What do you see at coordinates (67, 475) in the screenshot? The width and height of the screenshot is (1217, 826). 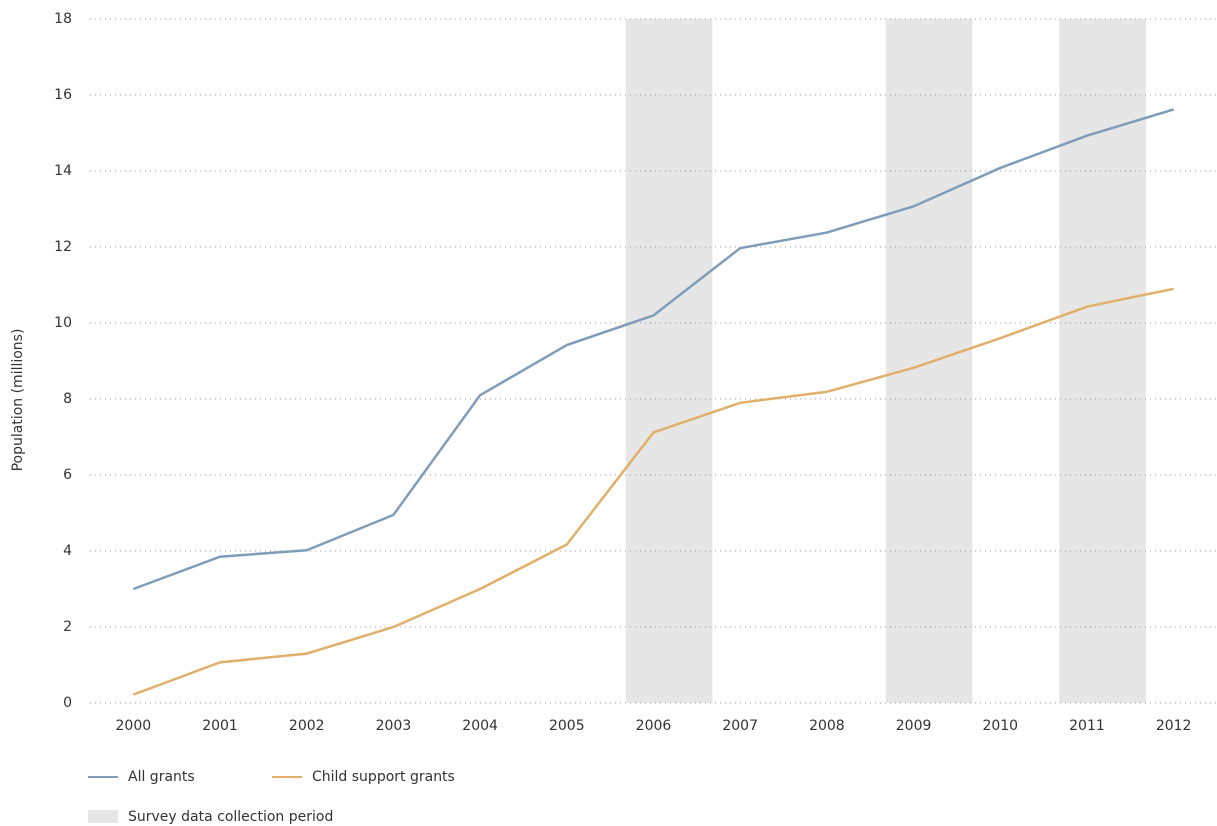 I see `y-tick-label: 6` at bounding box center [67, 475].